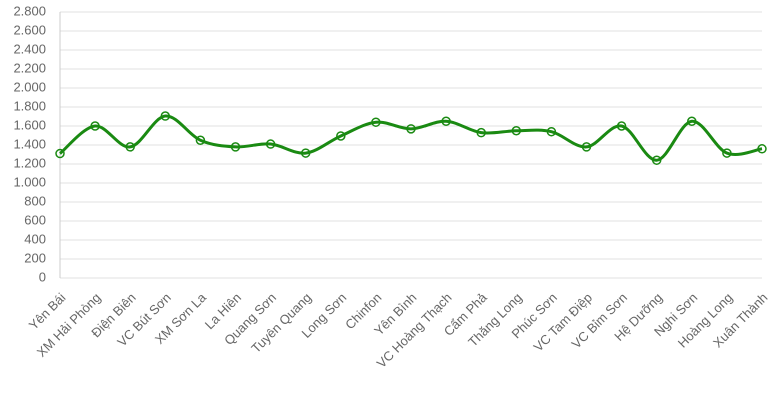  Describe the element at coordinates (29, 29) in the screenshot. I see `y-tick-label: 2.600` at that location.